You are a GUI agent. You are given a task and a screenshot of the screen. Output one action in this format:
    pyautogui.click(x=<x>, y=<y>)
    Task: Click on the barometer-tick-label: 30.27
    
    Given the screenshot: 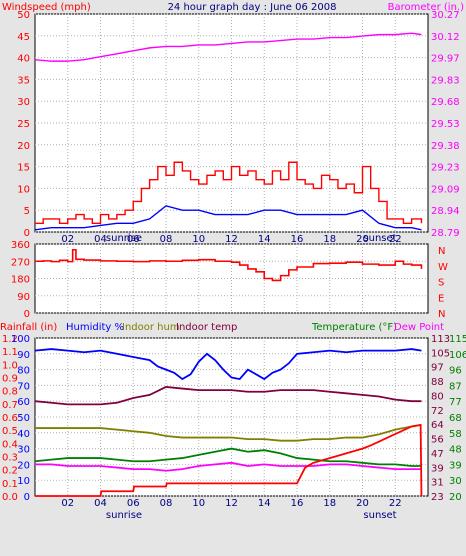 What is the action you would take?
    pyautogui.click(x=445, y=15)
    